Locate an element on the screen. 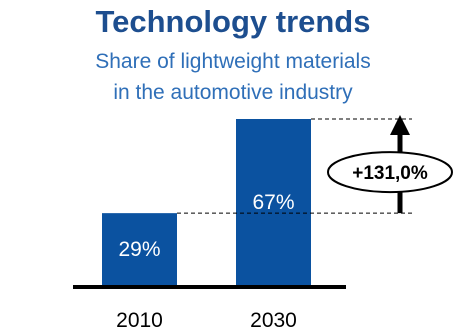  bar-2030 is located at coordinates (273, 202).